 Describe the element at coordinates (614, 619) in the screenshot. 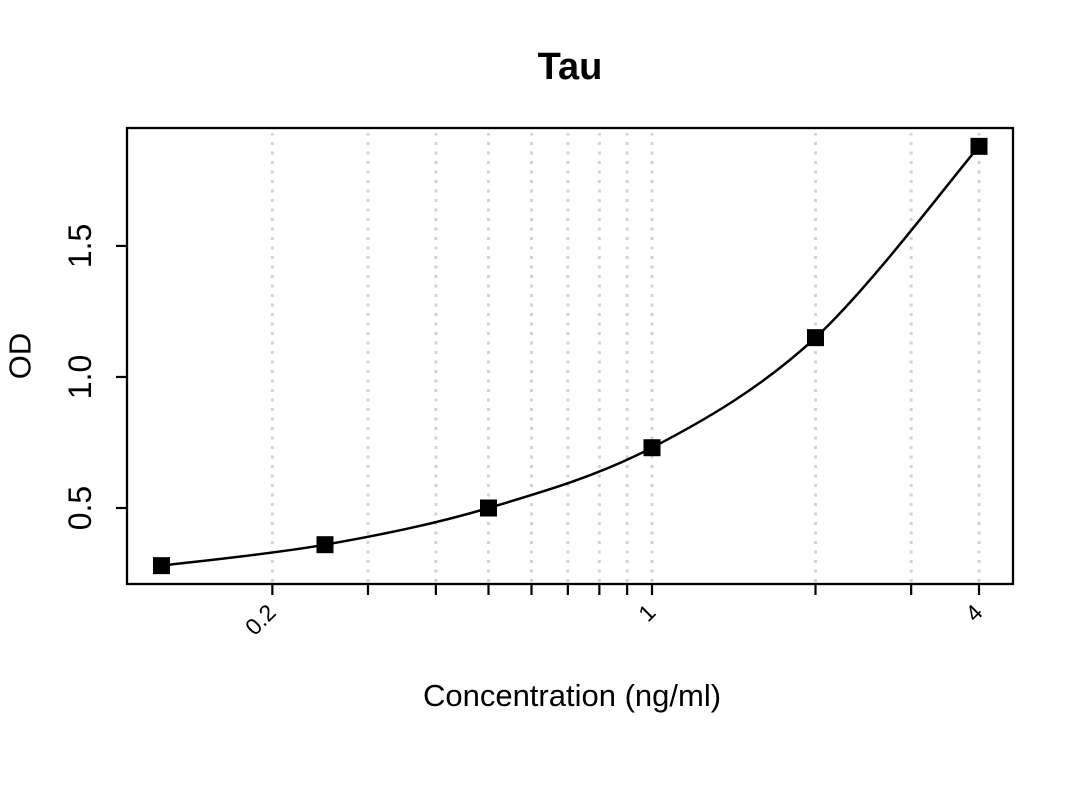

I see `x-tick-labels: 0.2 1 4` at that location.